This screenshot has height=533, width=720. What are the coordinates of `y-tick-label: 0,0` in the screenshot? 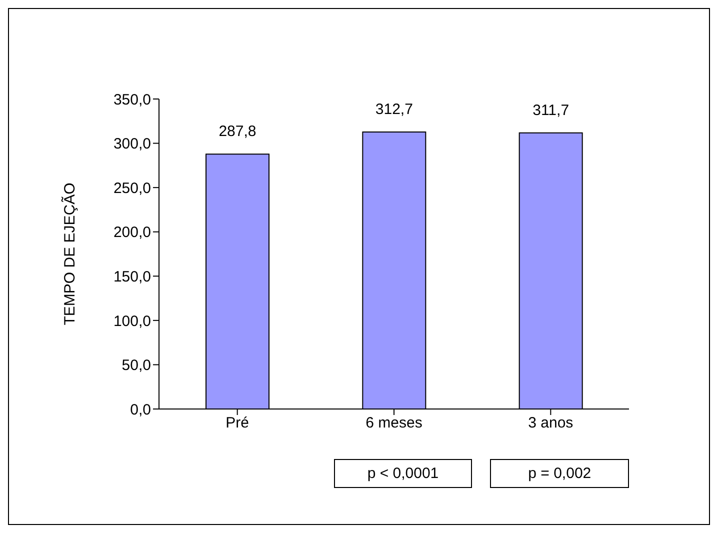 It's located at (140, 409).